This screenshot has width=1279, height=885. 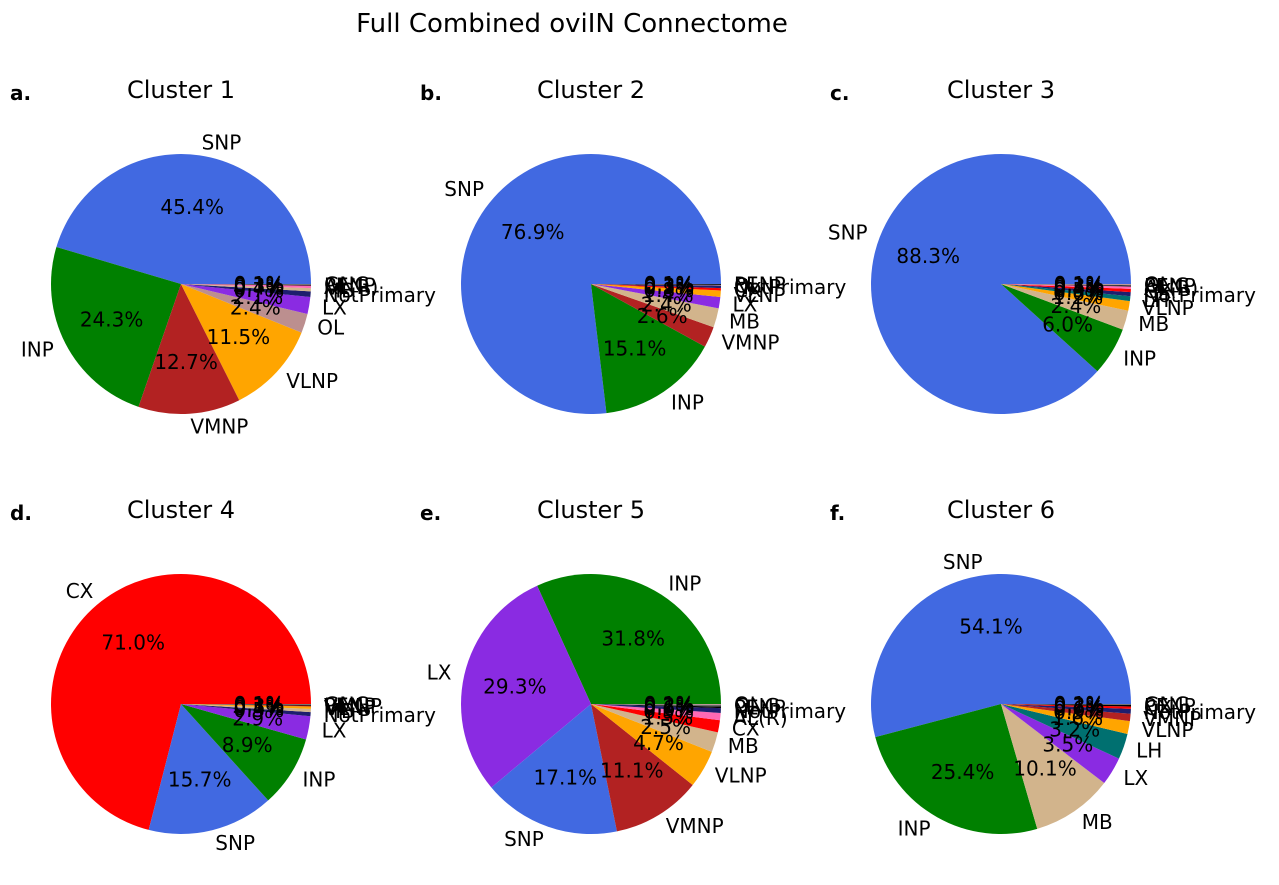 What do you see at coordinates (181, 702) in the screenshot?
I see `pie-slice-cx` at bounding box center [181, 702].